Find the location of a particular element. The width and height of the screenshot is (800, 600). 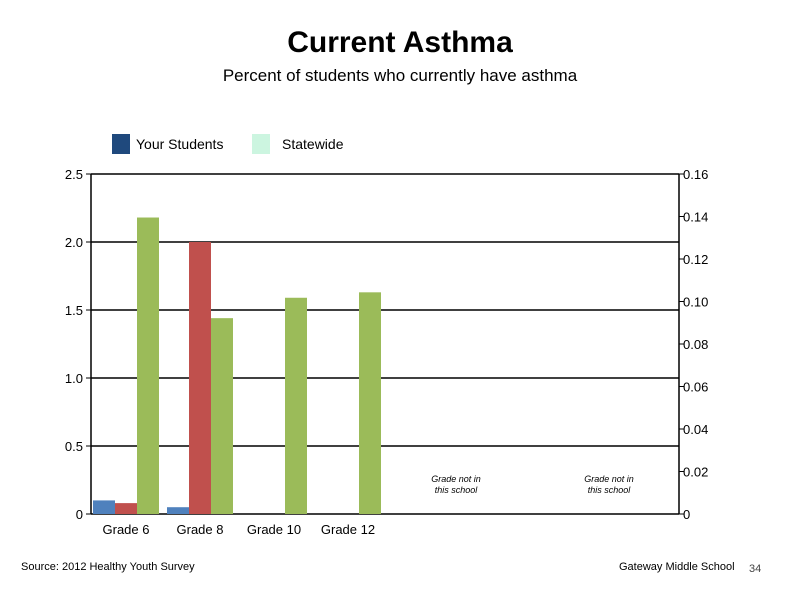

y-left-tick-label: 1.0 is located at coordinates (74, 378).